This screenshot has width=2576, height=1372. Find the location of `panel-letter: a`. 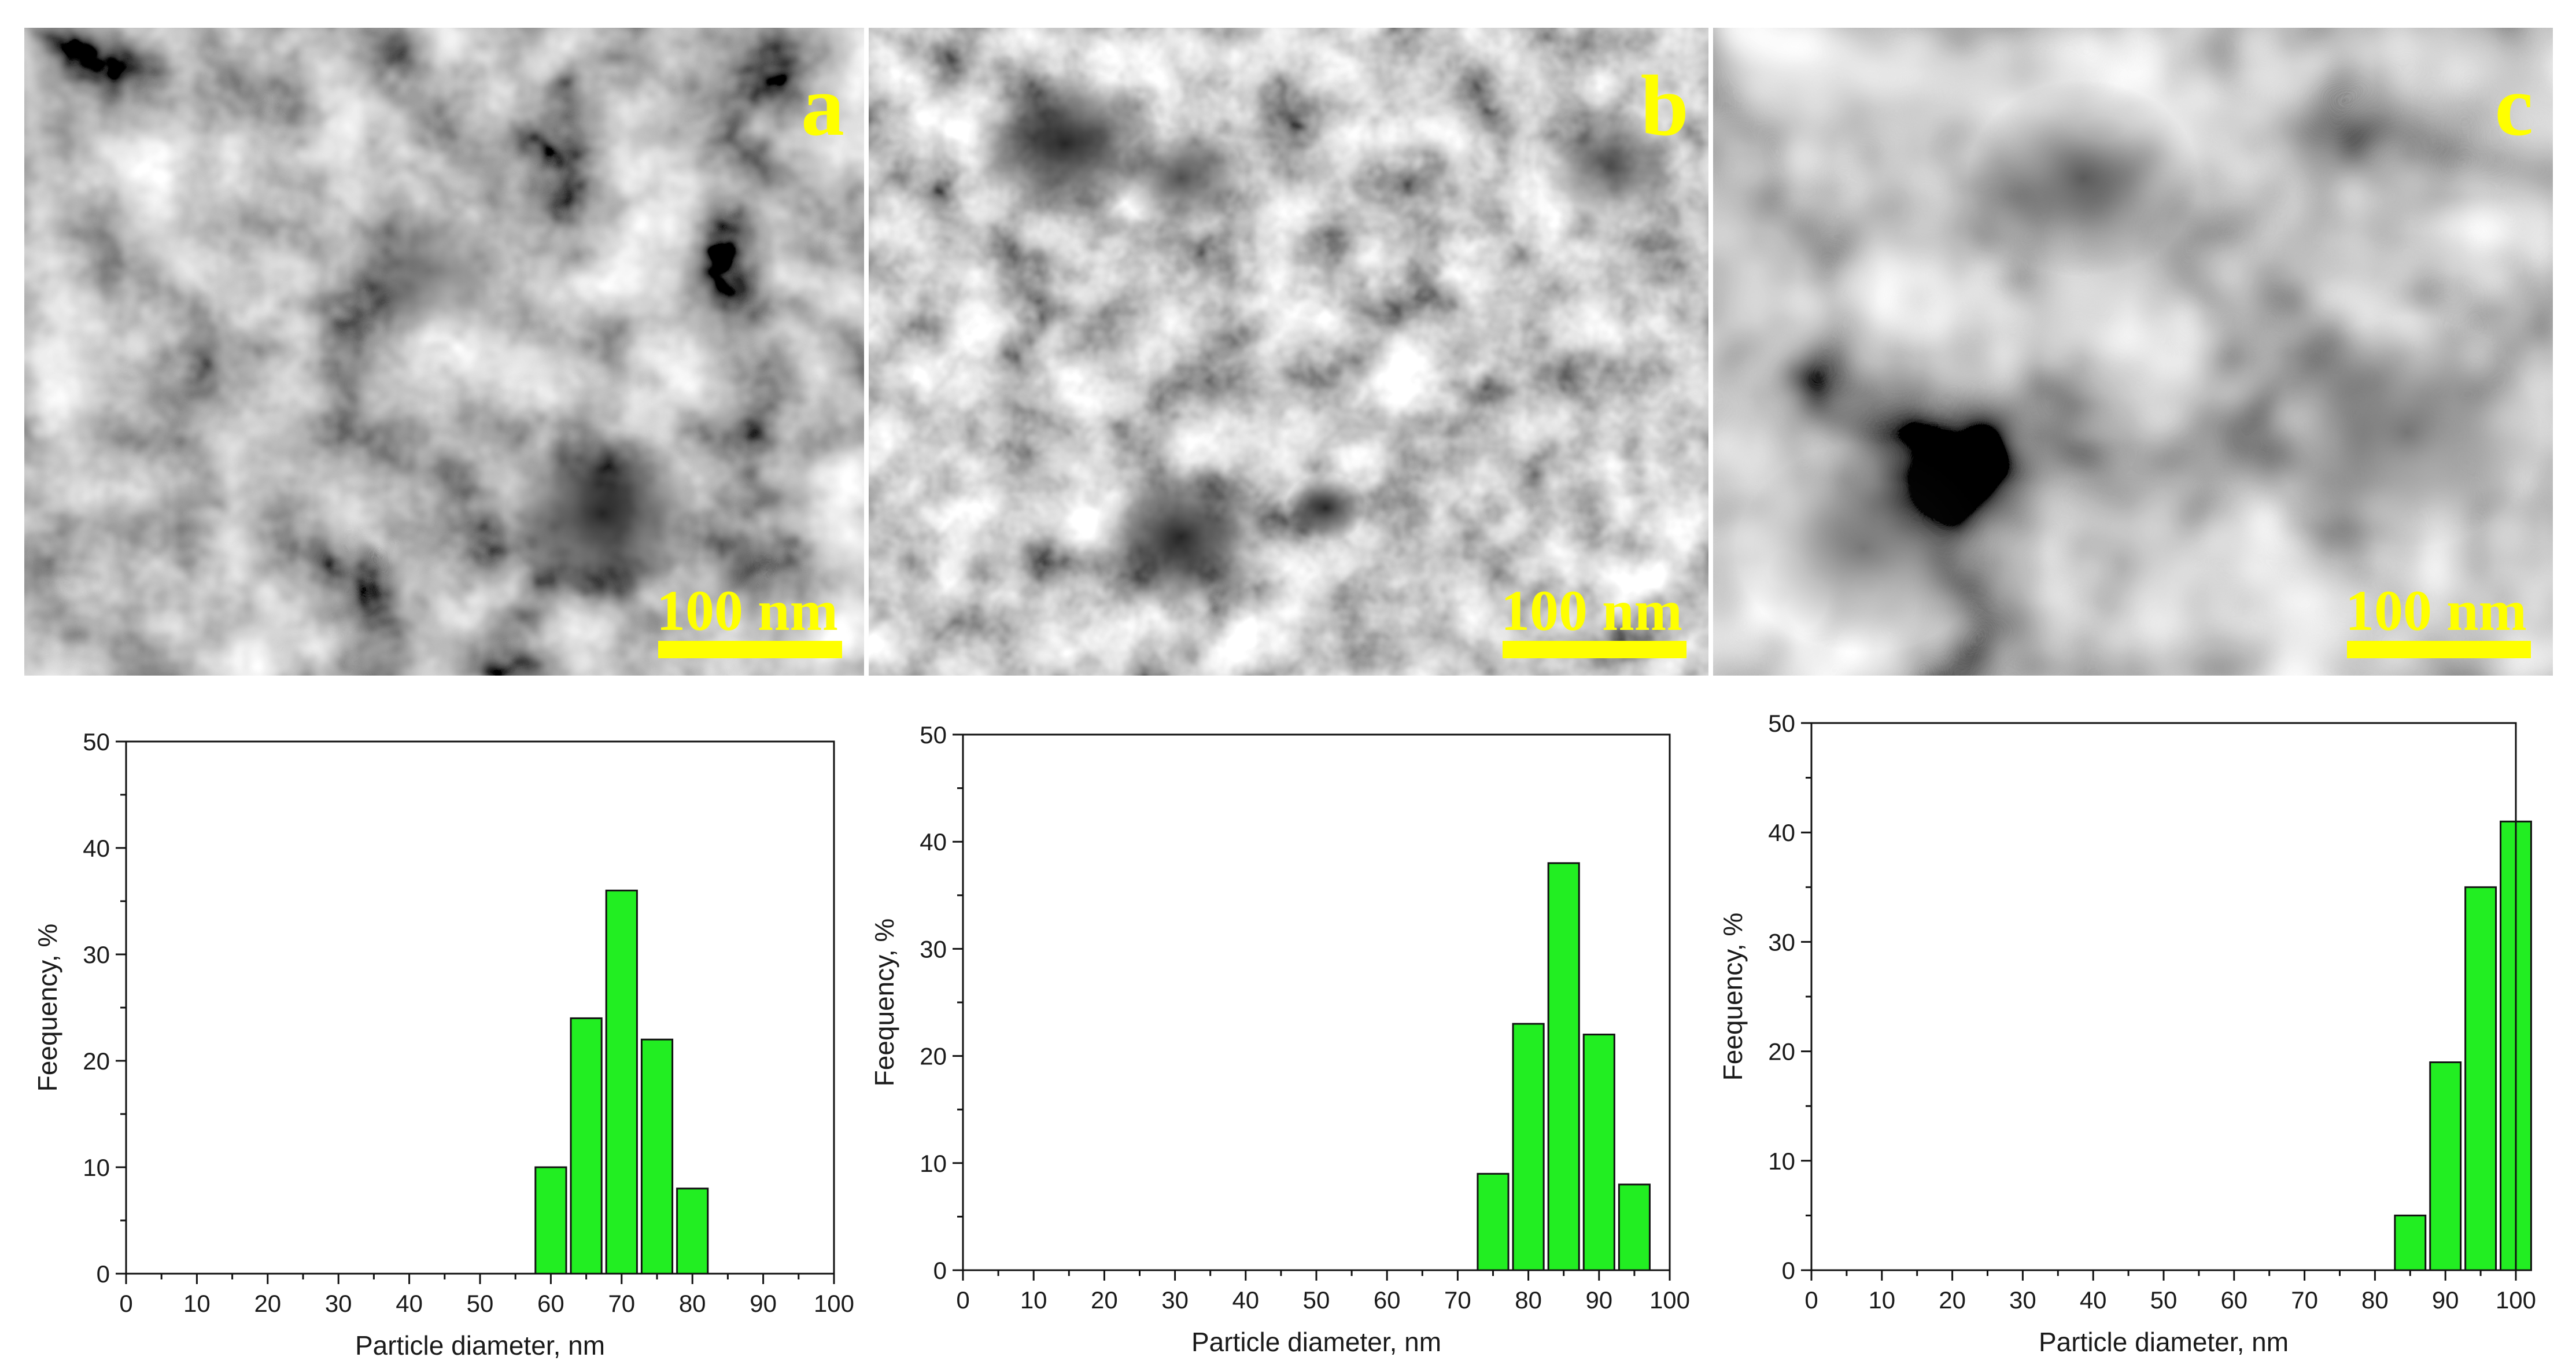

panel-letter: a is located at coordinates (822, 106).